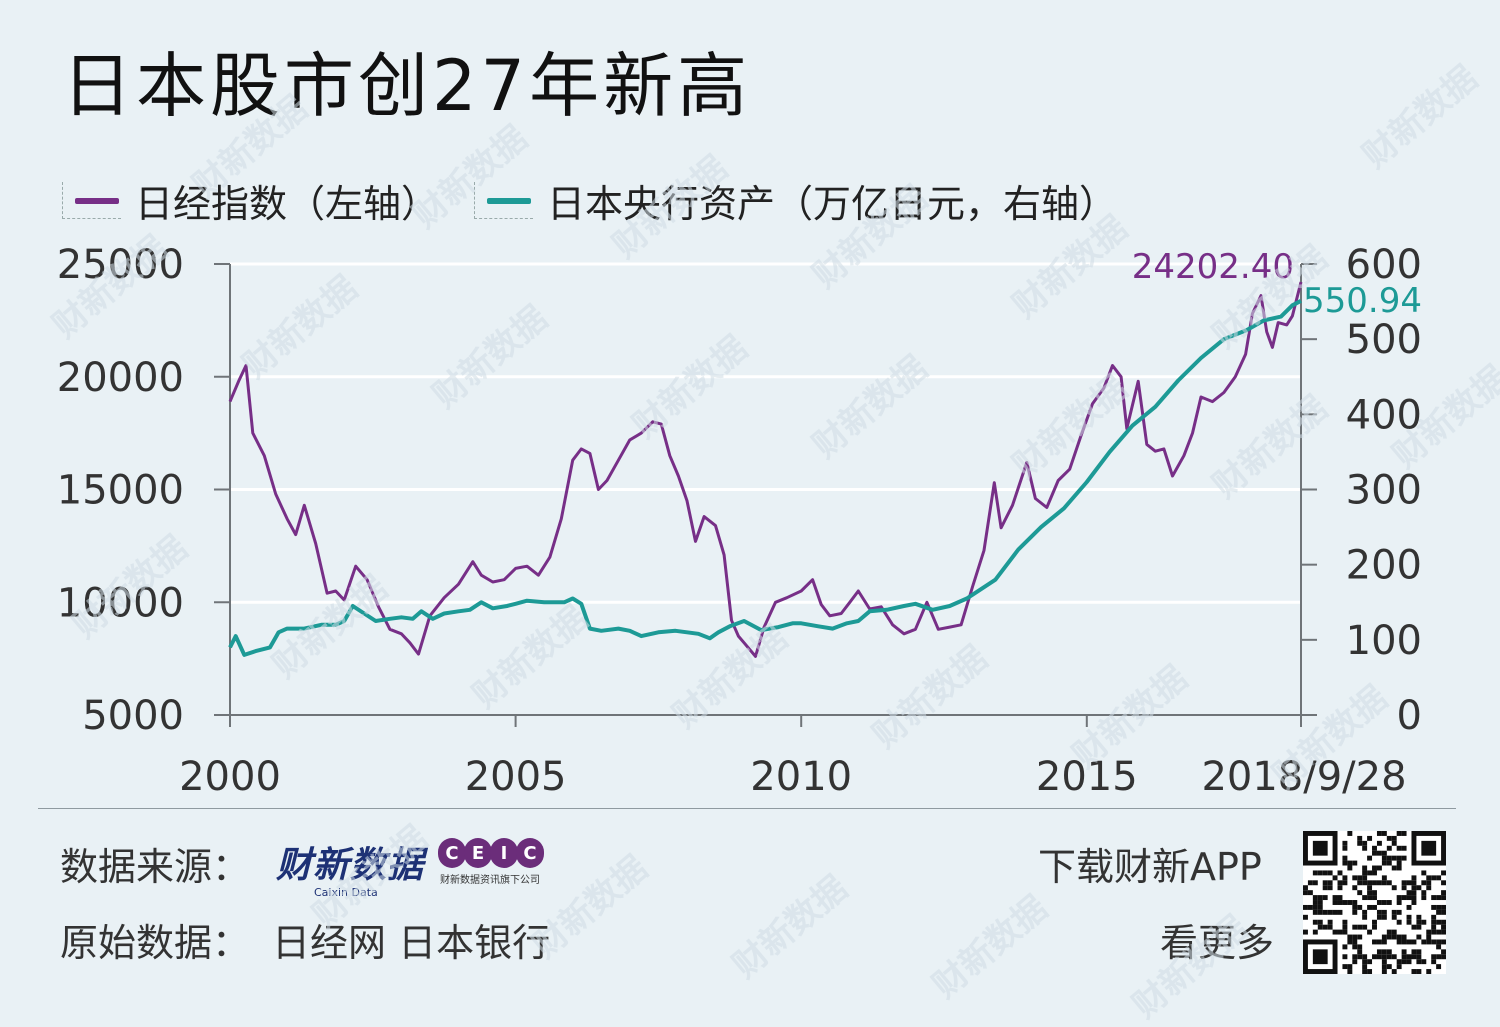 This screenshot has width=1500, height=1027. I want to click on legend-item-boj: 日本央行资产（万亿日元，右轴）, so click(796, 200).